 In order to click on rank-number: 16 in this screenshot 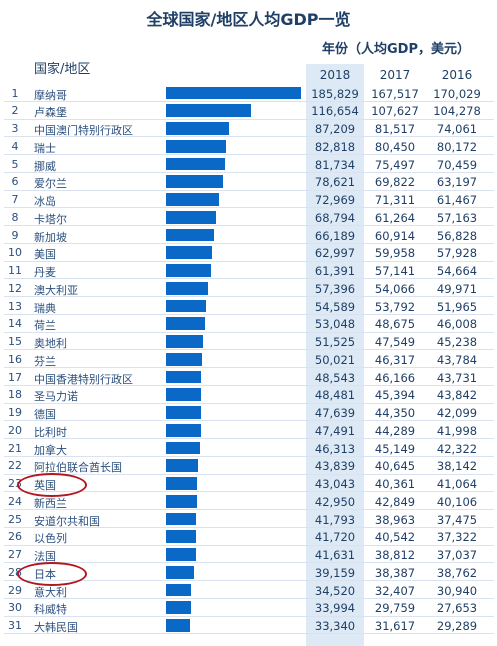, I will do `click(15, 359)`.